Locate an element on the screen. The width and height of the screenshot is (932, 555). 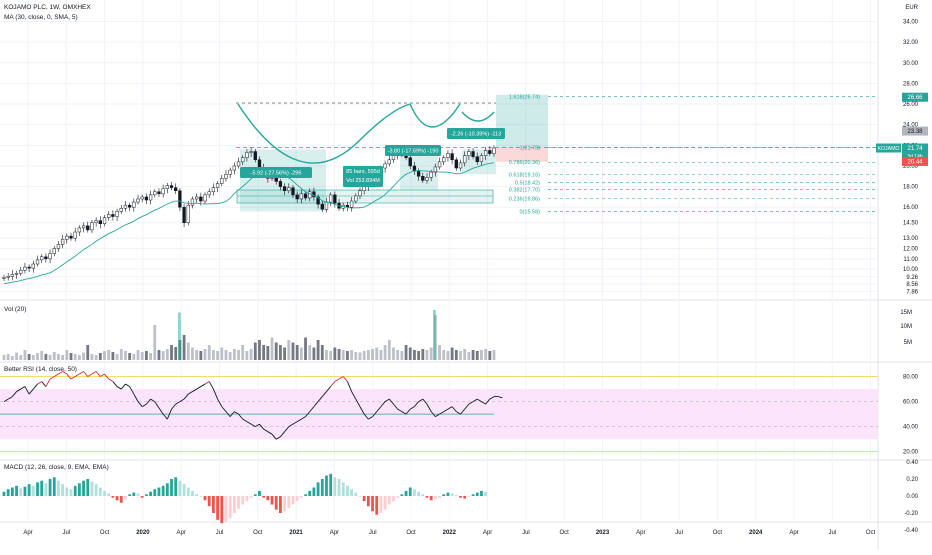
symbol-title: KOJAMO PLC, 1W, OMXHEX is located at coordinates (47, 7).